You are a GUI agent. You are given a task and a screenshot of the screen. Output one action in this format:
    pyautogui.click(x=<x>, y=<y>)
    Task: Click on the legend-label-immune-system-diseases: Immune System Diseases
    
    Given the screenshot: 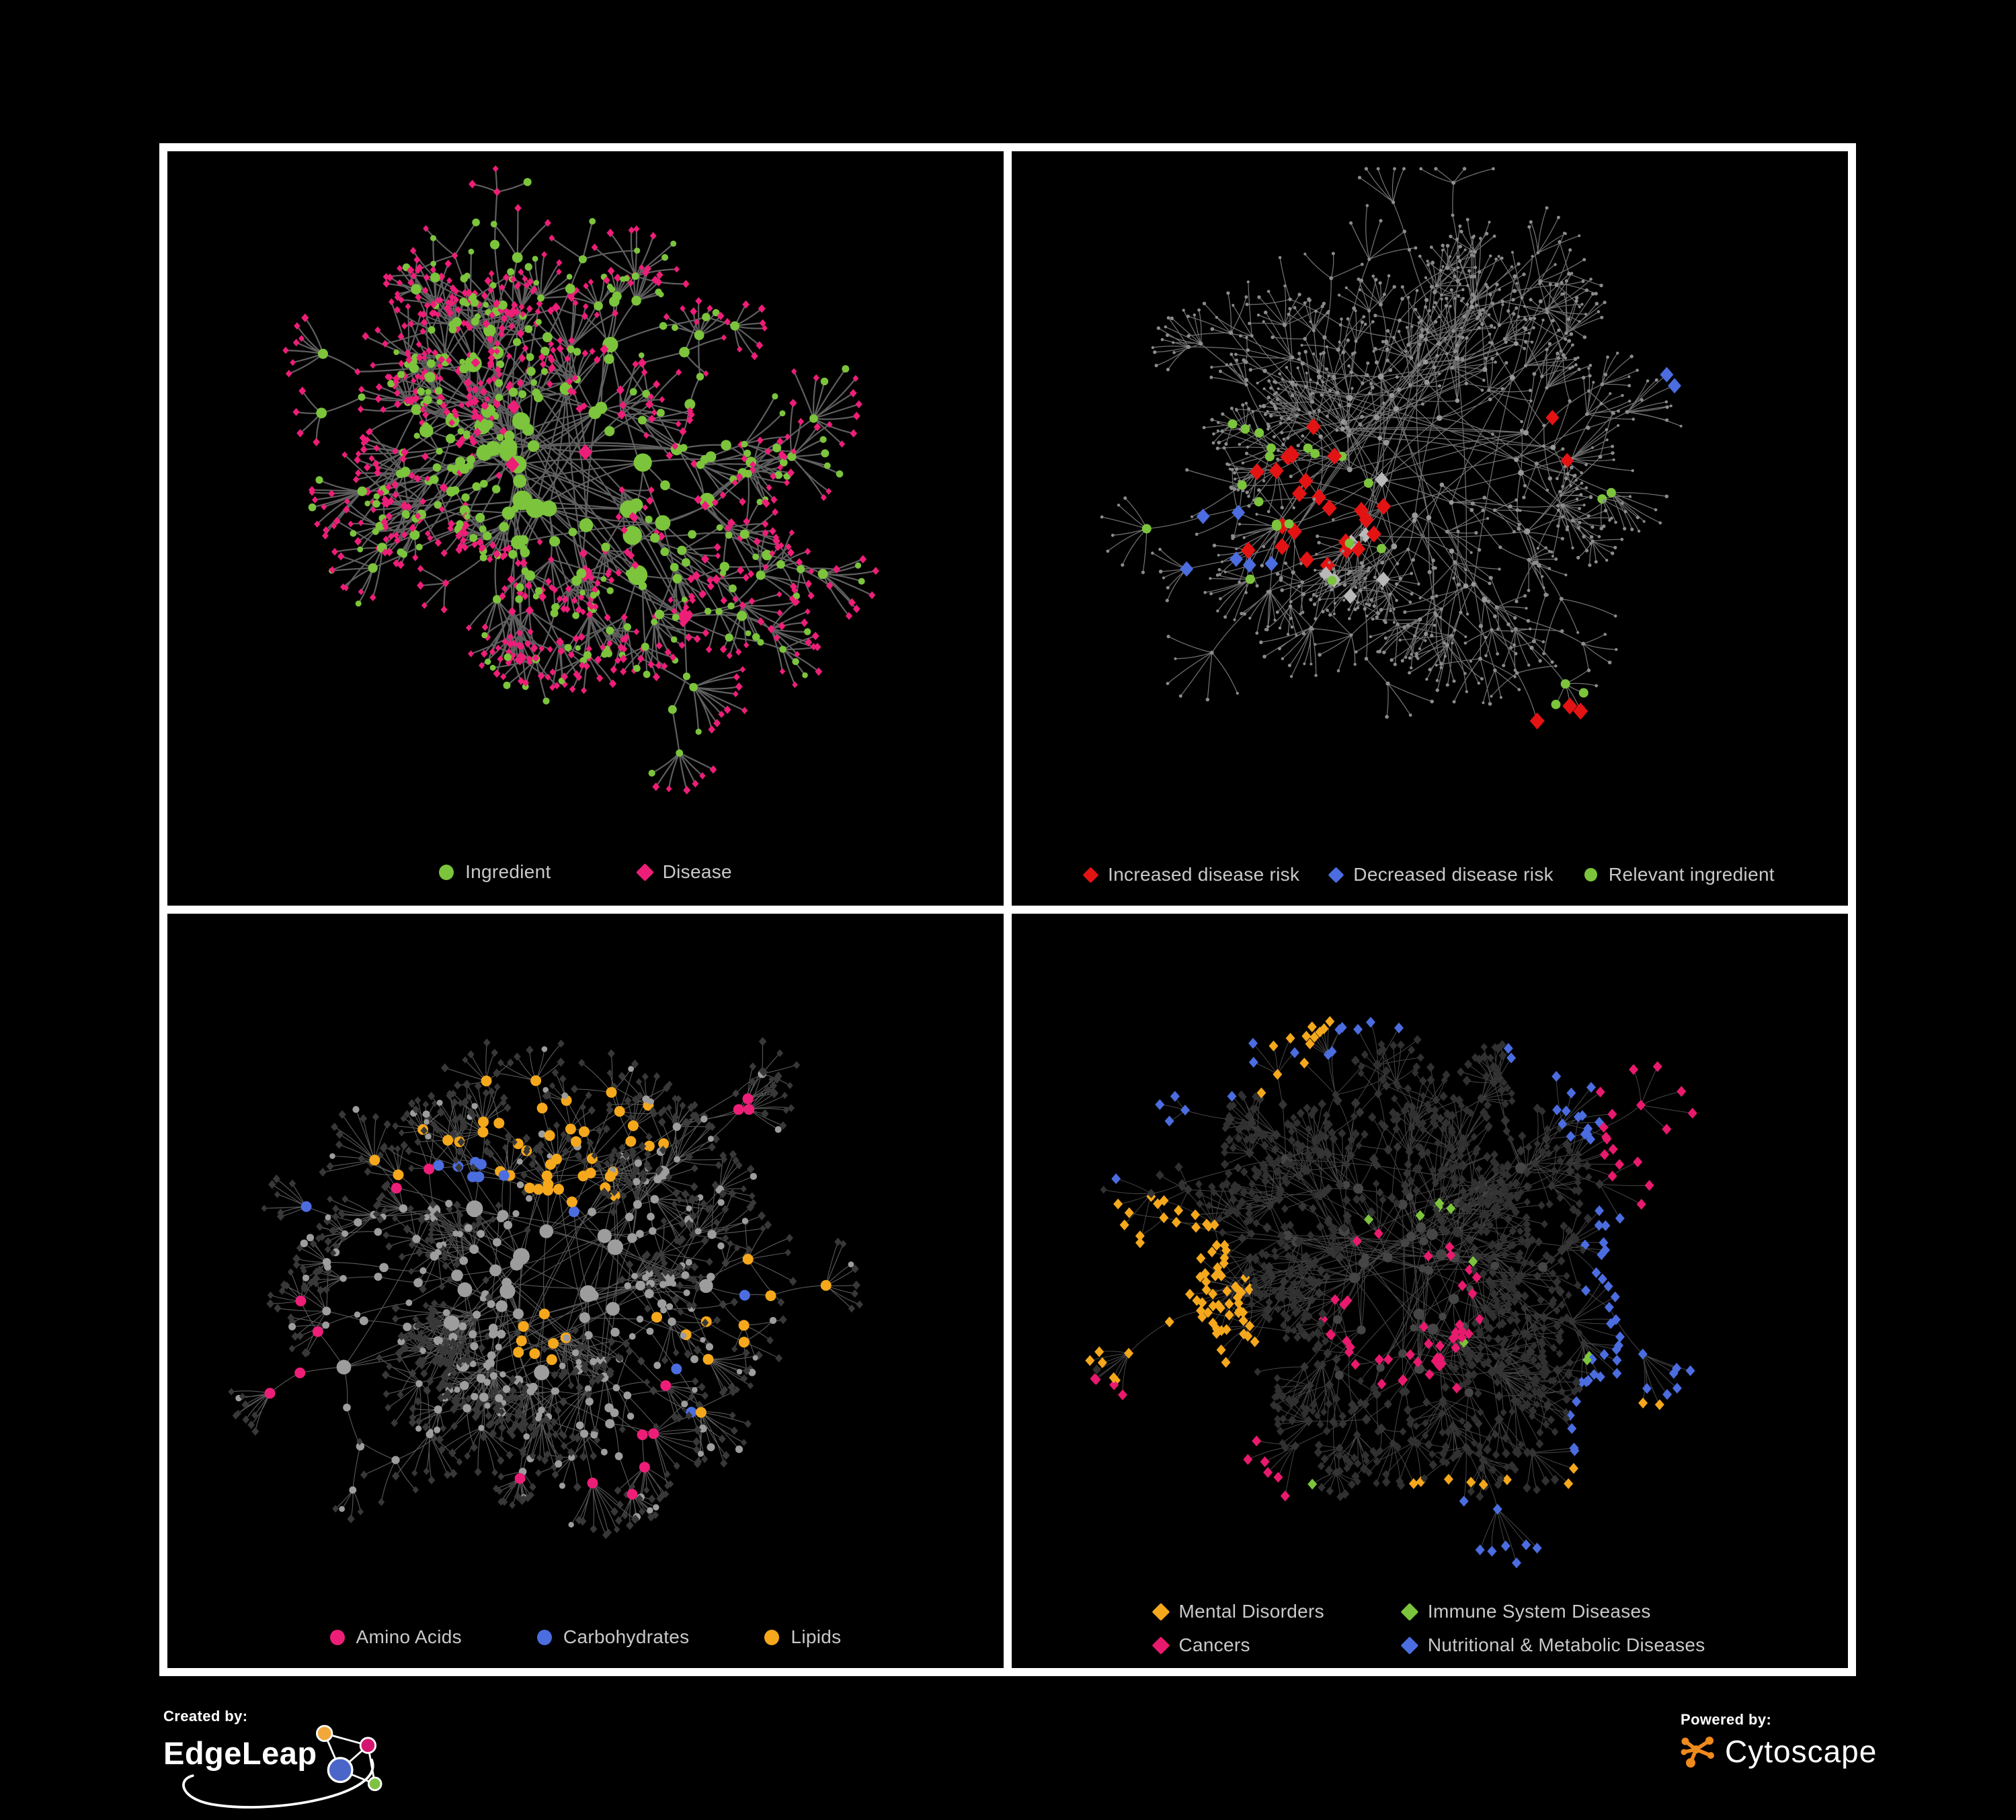 What is the action you would take?
    pyautogui.click(x=1539, y=1611)
    